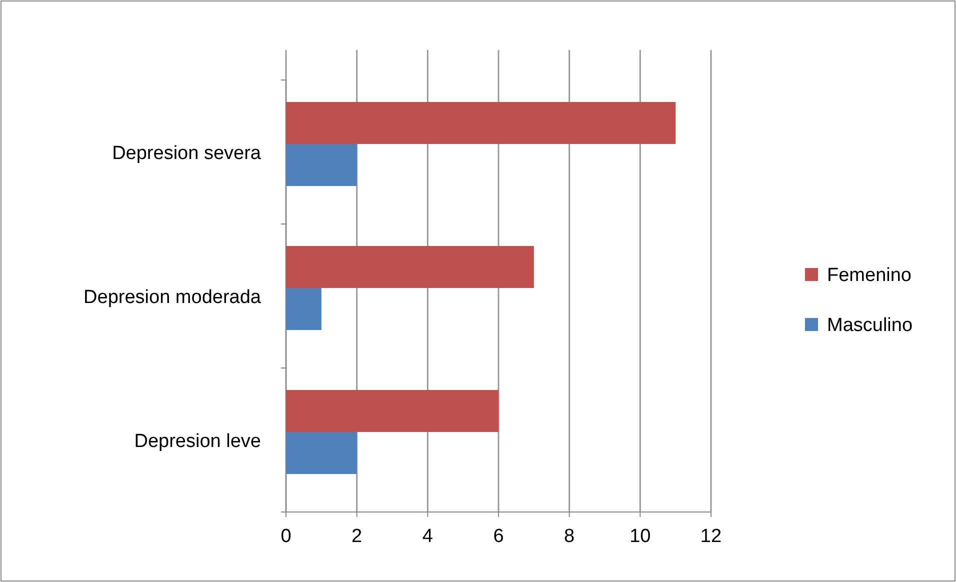 This screenshot has width=956, height=582. Describe the element at coordinates (569, 536) in the screenshot. I see `x-tick-label: 8` at that location.